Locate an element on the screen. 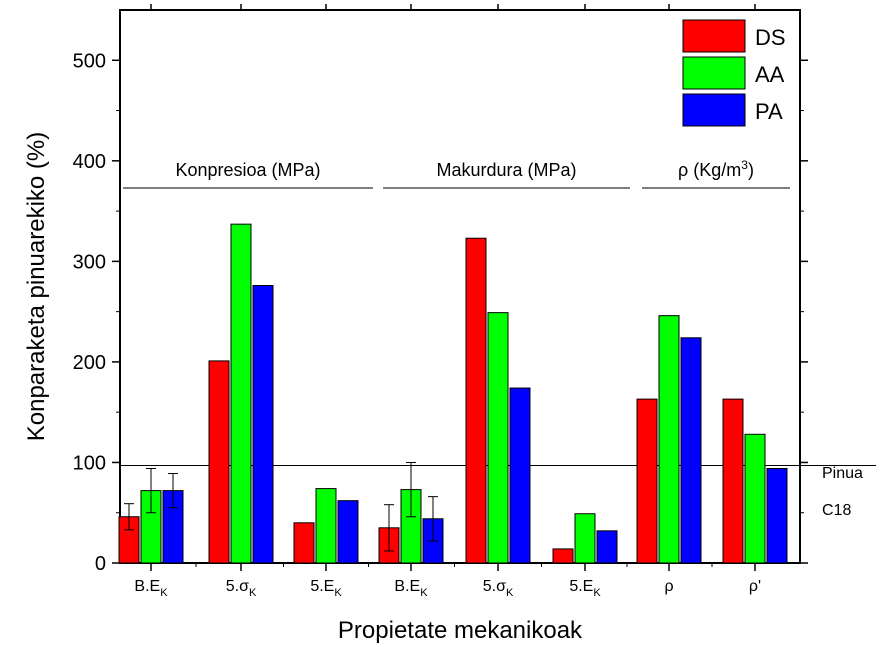 This screenshot has width=890, height=647. legend-swatch-pa is located at coordinates (714, 110).